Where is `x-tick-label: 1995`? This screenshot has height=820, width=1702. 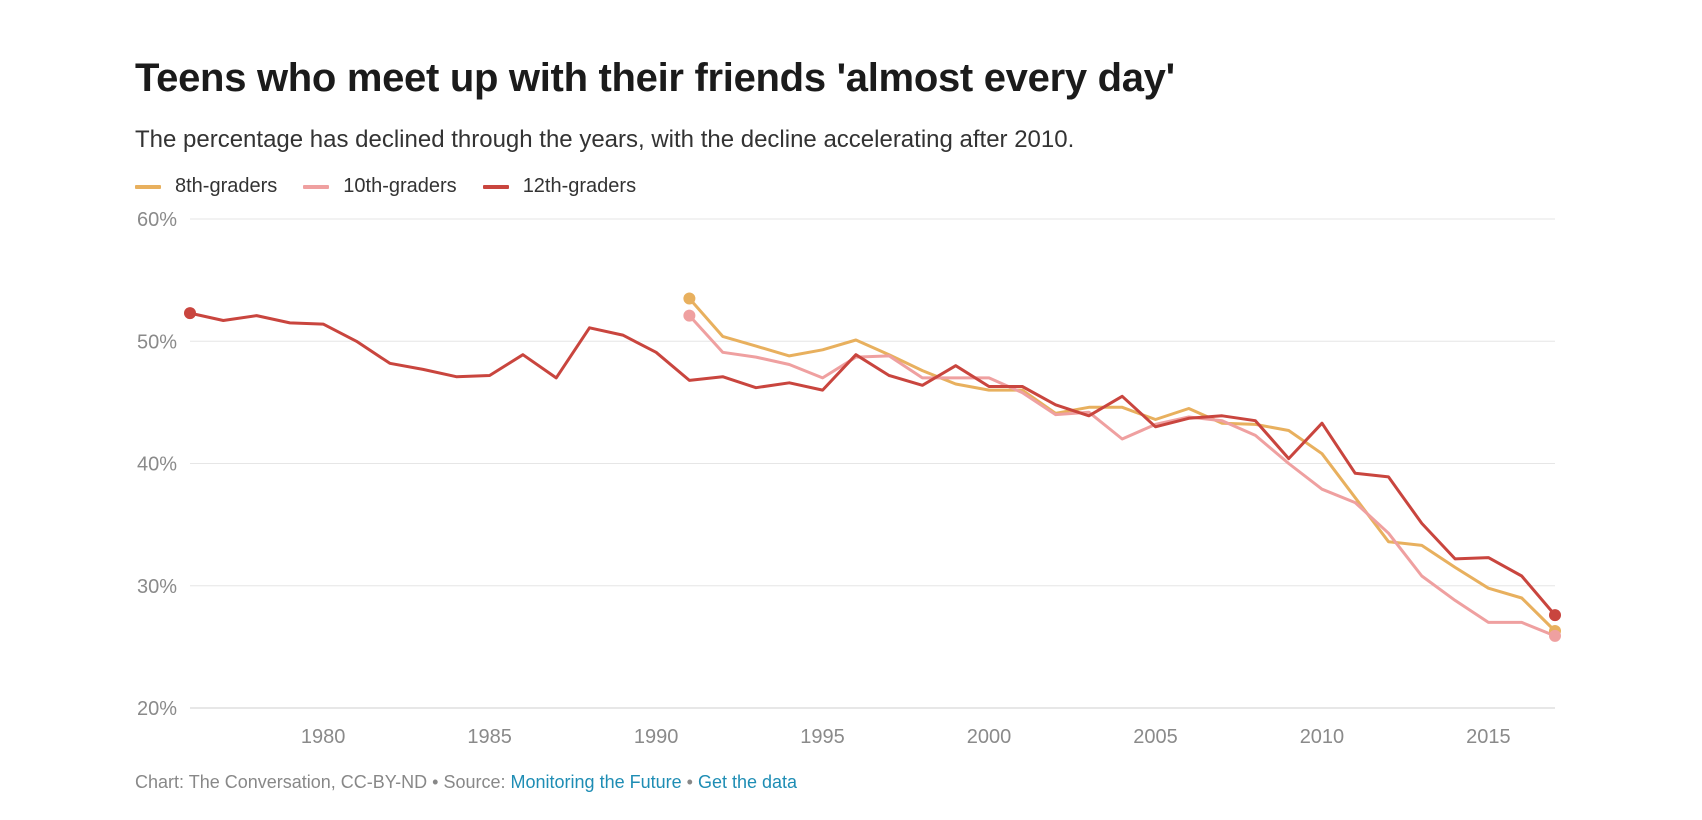
x-tick-label: 1995 is located at coordinates (822, 737).